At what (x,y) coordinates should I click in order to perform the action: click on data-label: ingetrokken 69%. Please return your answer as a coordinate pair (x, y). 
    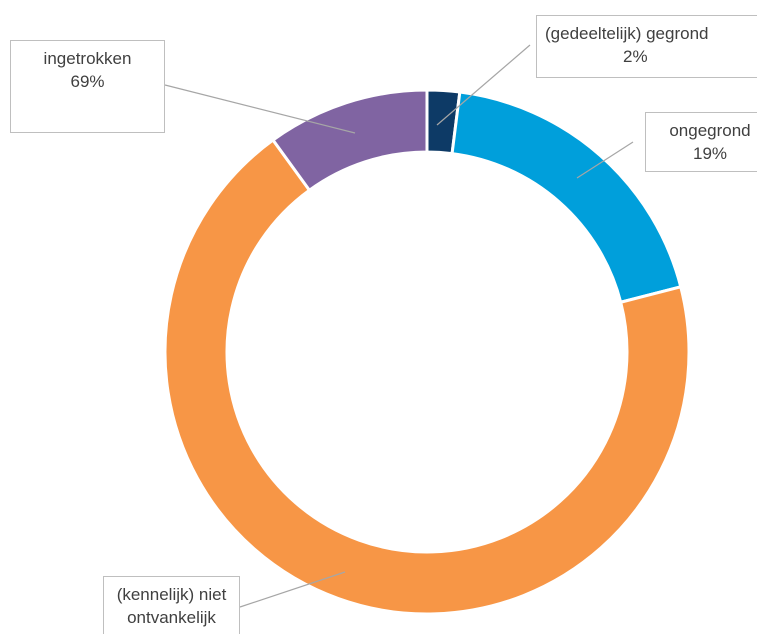
    Looking at the image, I should click on (87, 86).